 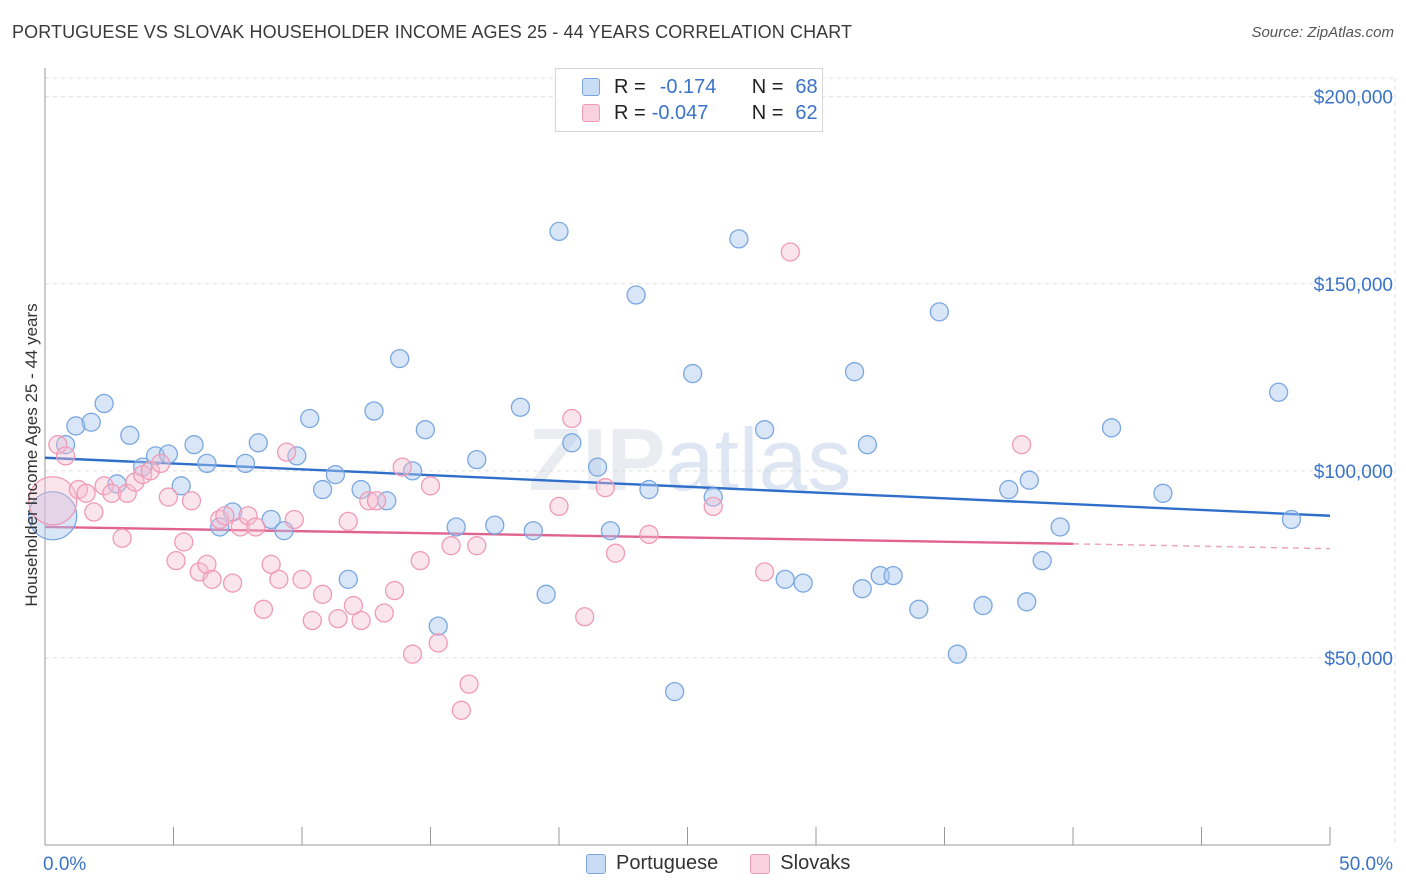 What do you see at coordinates (734, 863) in the screenshot?
I see `series-legend: Portuguese Slovaks` at bounding box center [734, 863].